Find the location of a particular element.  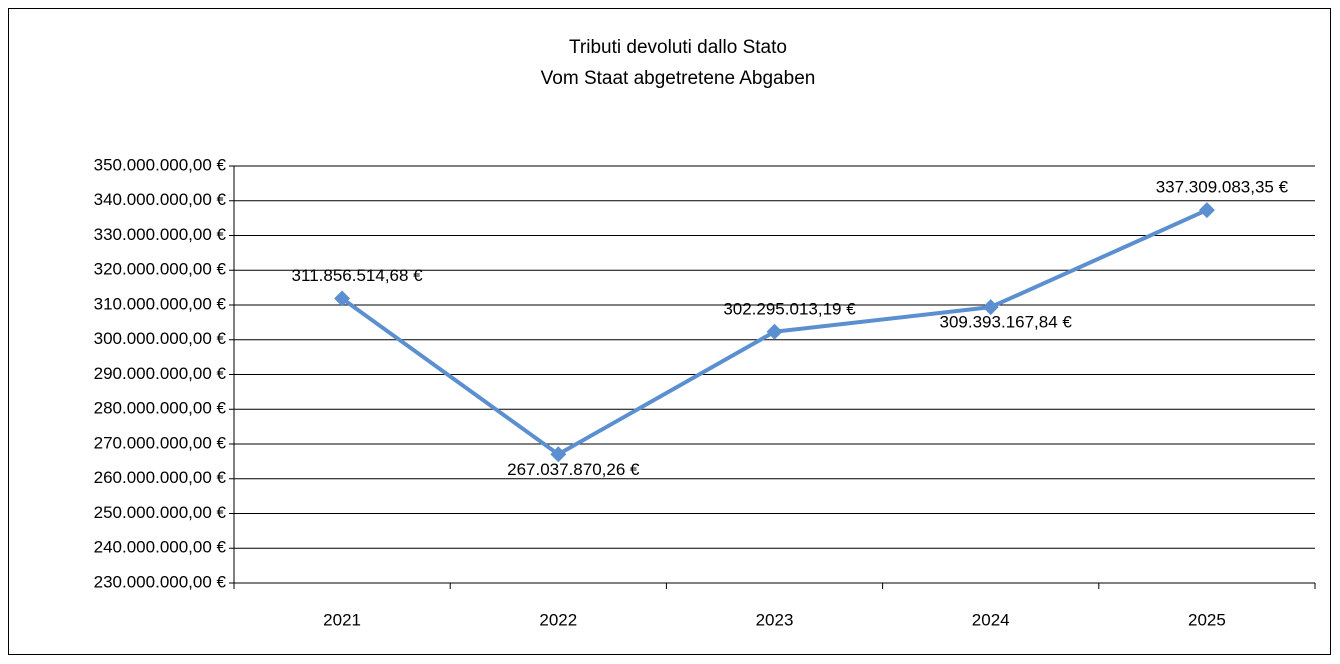

y-tick-label: 300.000.000,00 € is located at coordinates (160, 338).